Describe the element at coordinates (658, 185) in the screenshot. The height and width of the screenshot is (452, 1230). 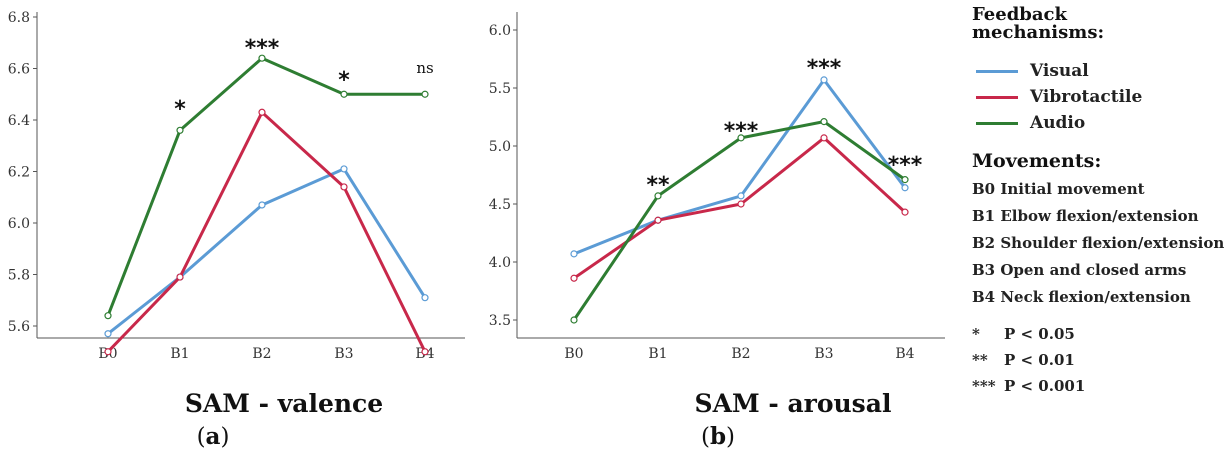
I see `significance-marker: **` at that location.